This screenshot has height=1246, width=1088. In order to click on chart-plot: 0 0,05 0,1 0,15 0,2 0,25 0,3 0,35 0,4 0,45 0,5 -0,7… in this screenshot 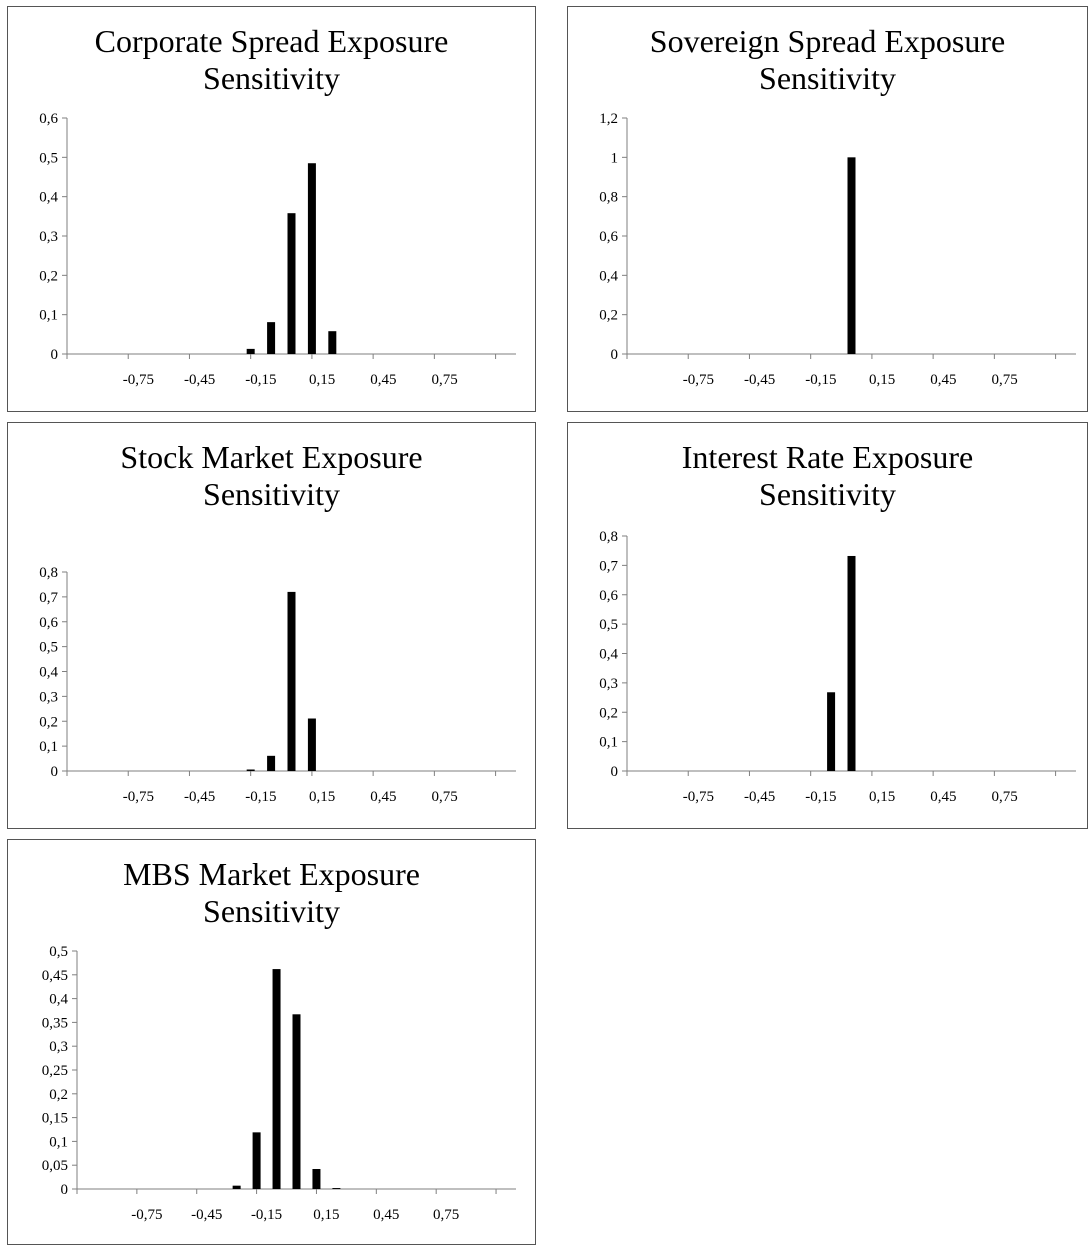, I will do `click(279, 1083)`.